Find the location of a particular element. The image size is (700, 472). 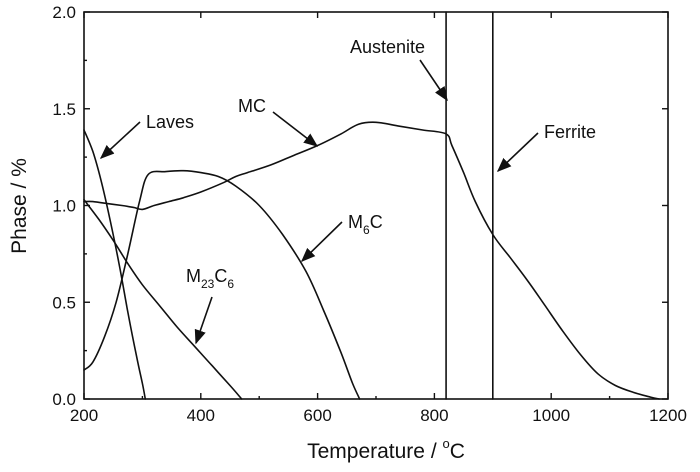

y-tick-label: 2.0 is located at coordinates (64, 12).